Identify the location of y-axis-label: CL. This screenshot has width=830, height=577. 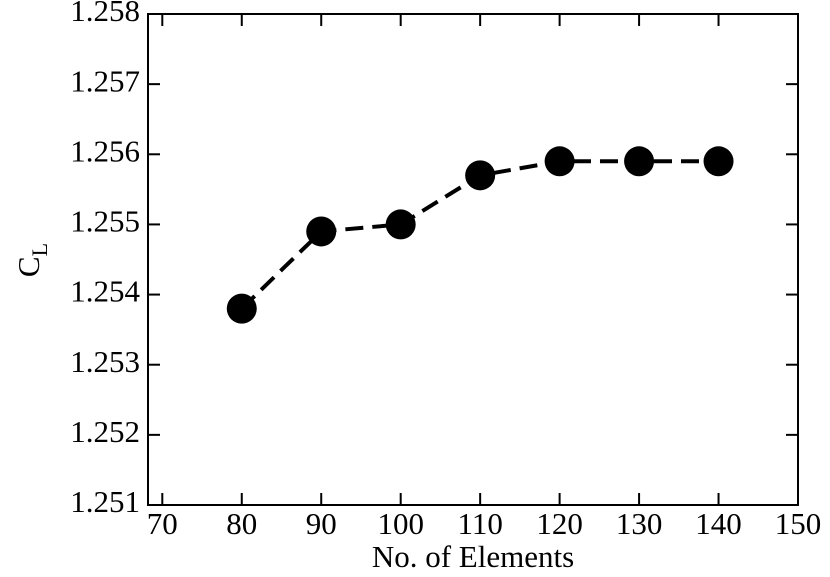
(31, 260).